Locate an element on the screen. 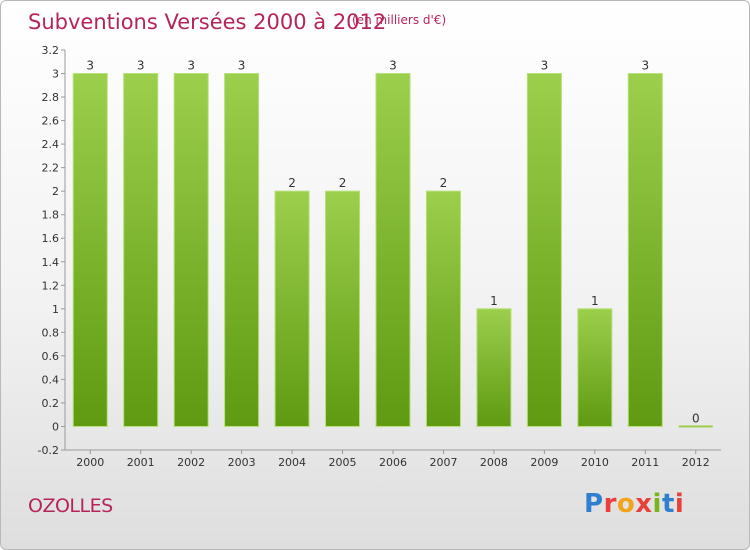 The image size is (750, 550). x-tick-label: 2008 is located at coordinates (494, 462).